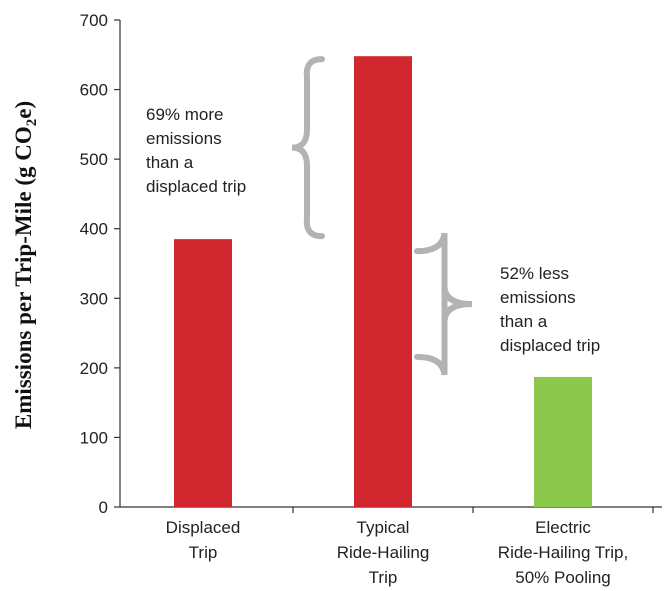 Image resolution: width=666 pixels, height=591 pixels. What do you see at coordinates (94, 159) in the screenshot?
I see `y-tick-label: 500` at bounding box center [94, 159].